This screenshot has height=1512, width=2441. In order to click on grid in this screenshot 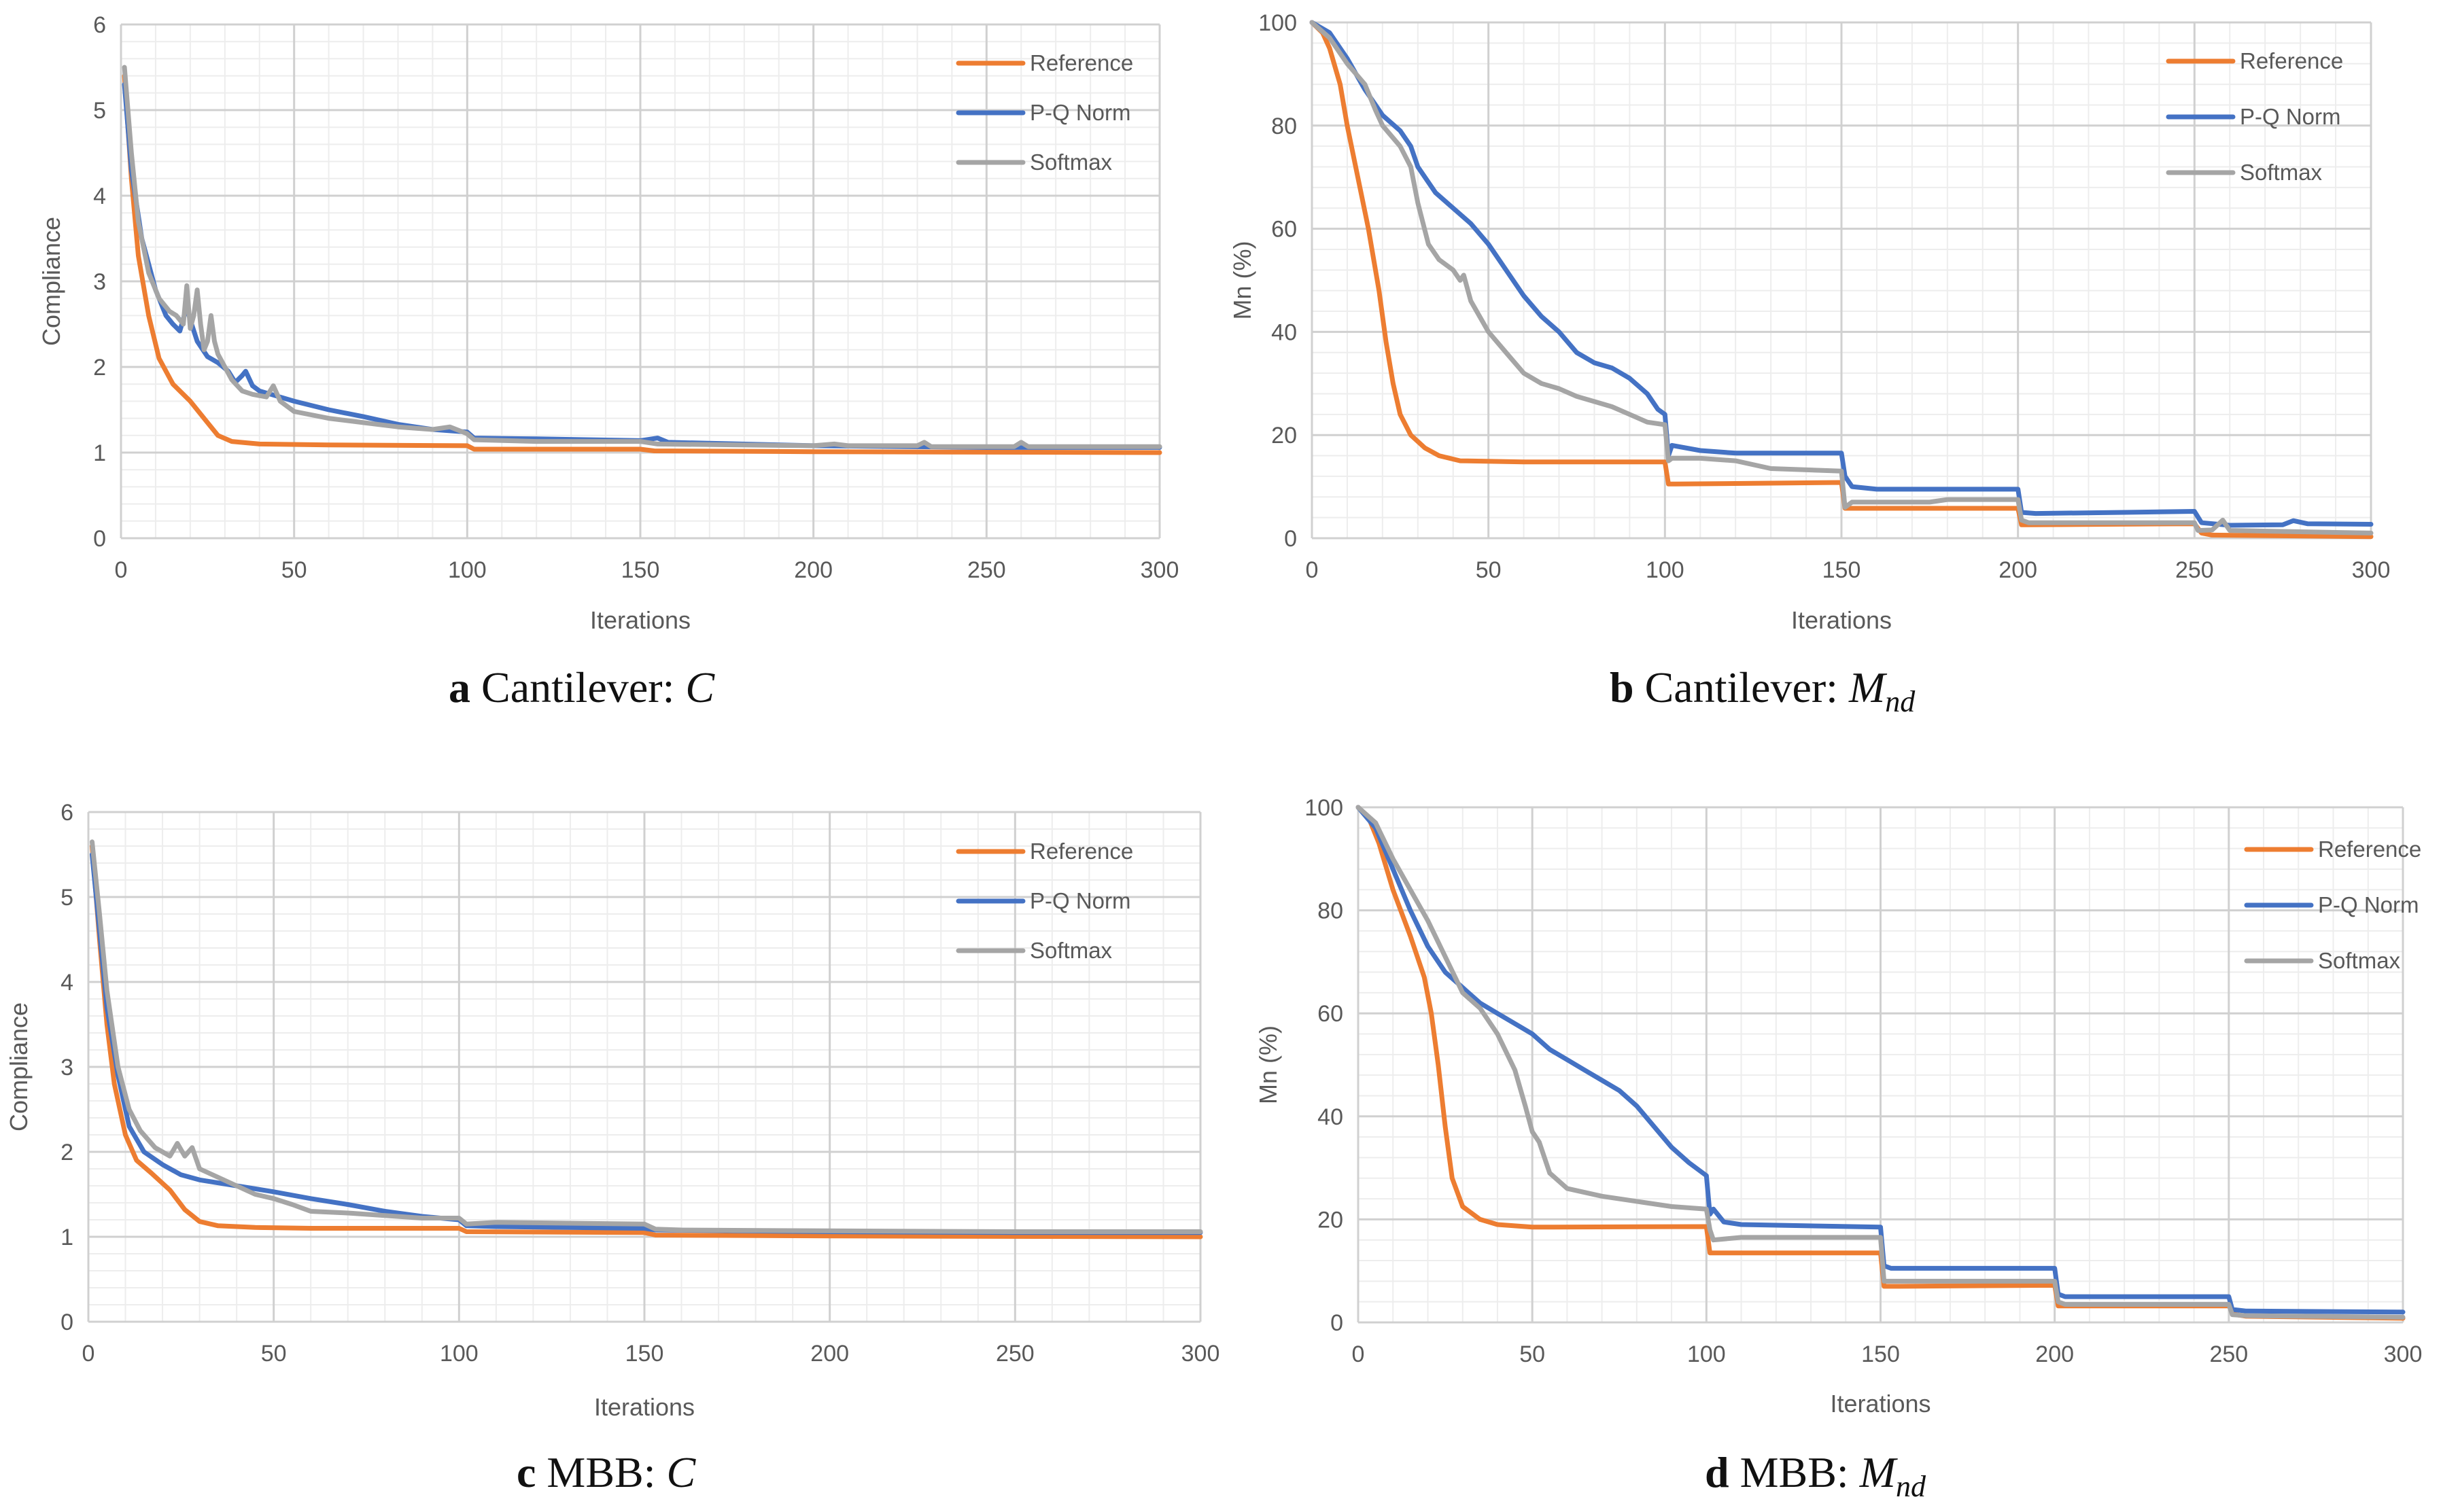, I will do `click(640, 281)`.